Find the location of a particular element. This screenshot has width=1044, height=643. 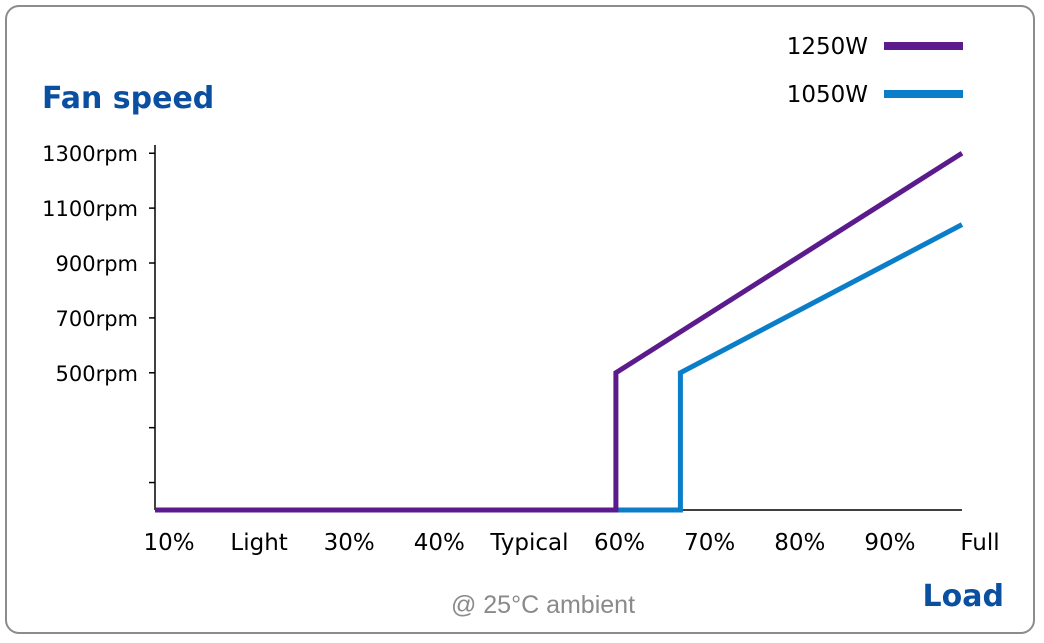

y-tick-label: 500rpm is located at coordinates (96, 374).